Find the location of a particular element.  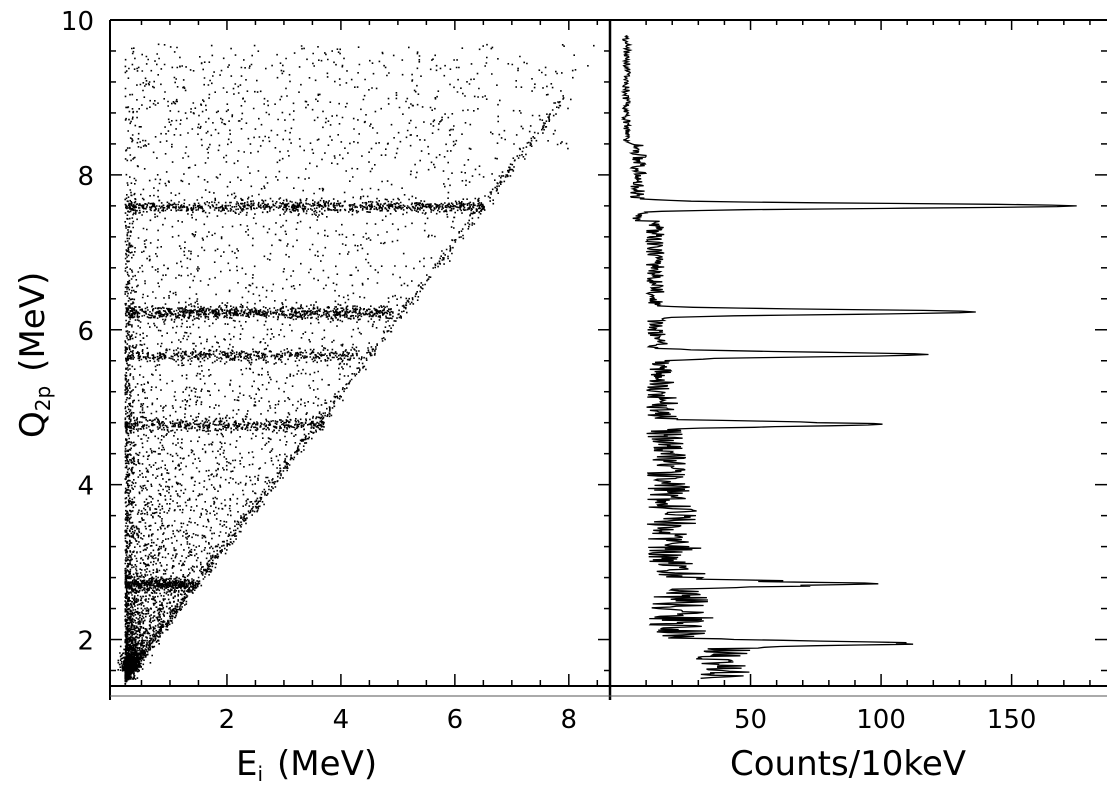

y-tick-label: 6 is located at coordinates (85, 332).